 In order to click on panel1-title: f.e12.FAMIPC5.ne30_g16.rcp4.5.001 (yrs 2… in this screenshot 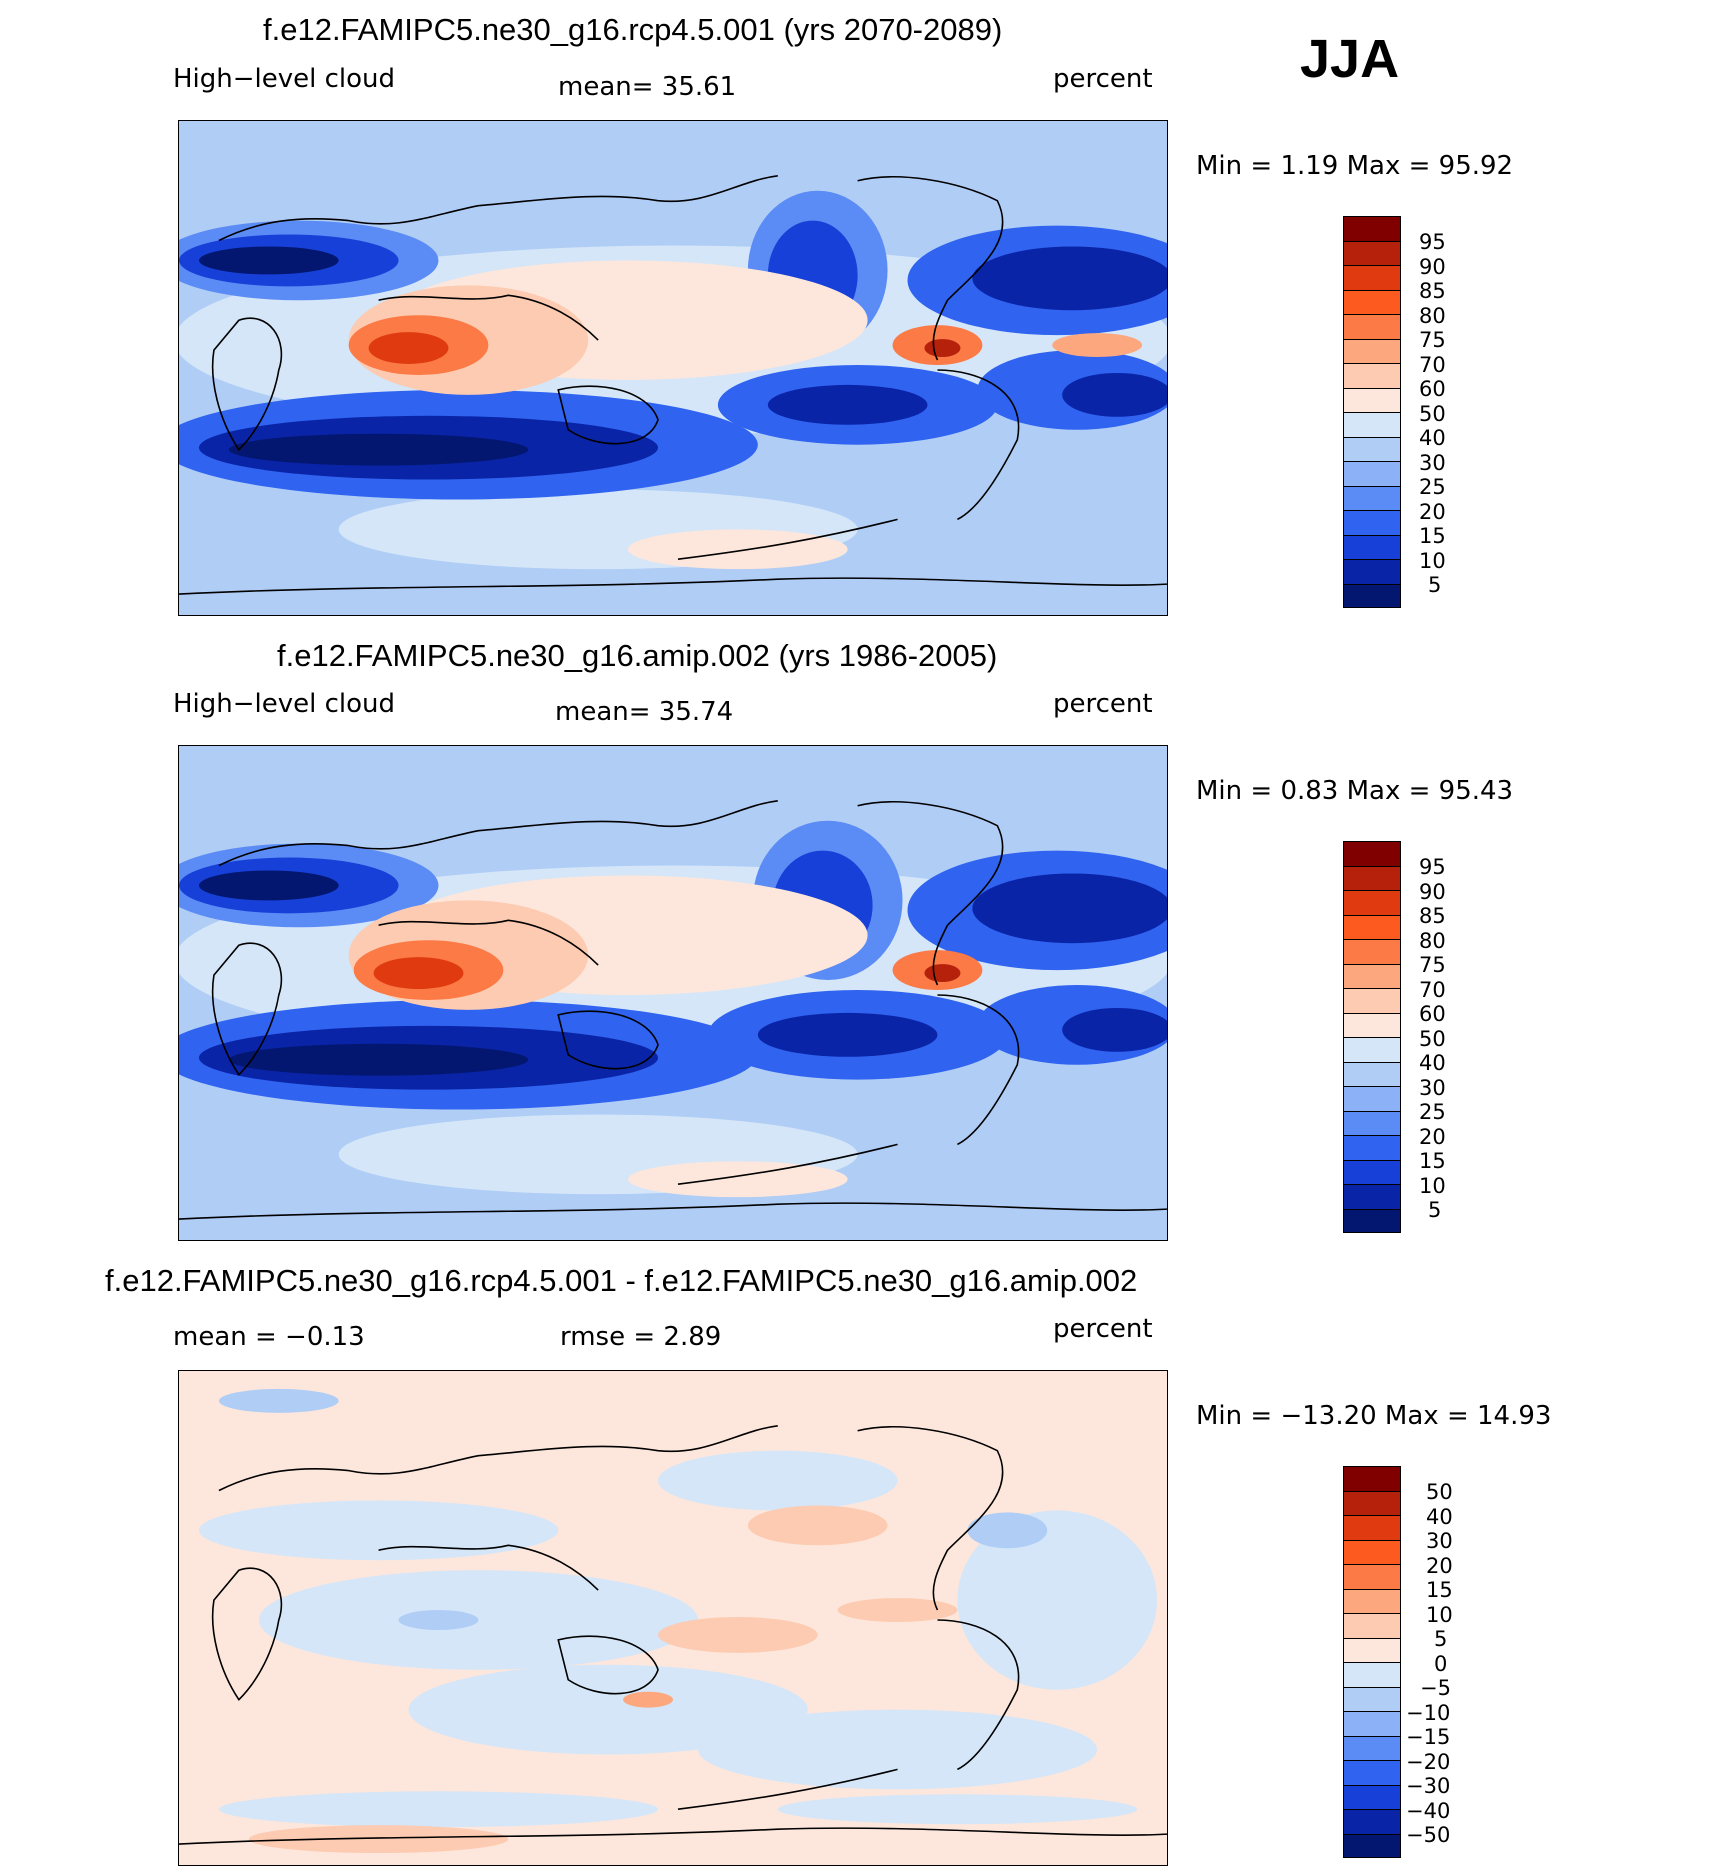, I will do `click(633, 29)`.